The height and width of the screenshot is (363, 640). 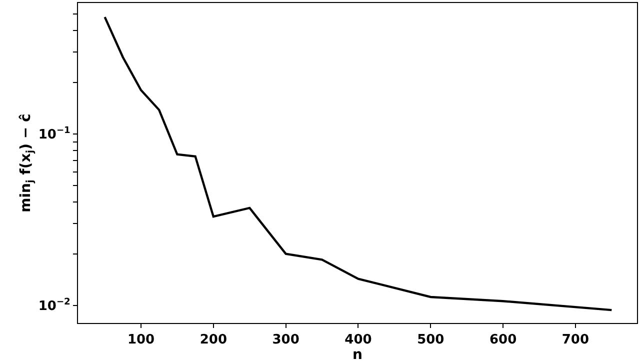 What do you see at coordinates (213, 340) in the screenshot?
I see `x-tick-label: 200` at bounding box center [213, 340].